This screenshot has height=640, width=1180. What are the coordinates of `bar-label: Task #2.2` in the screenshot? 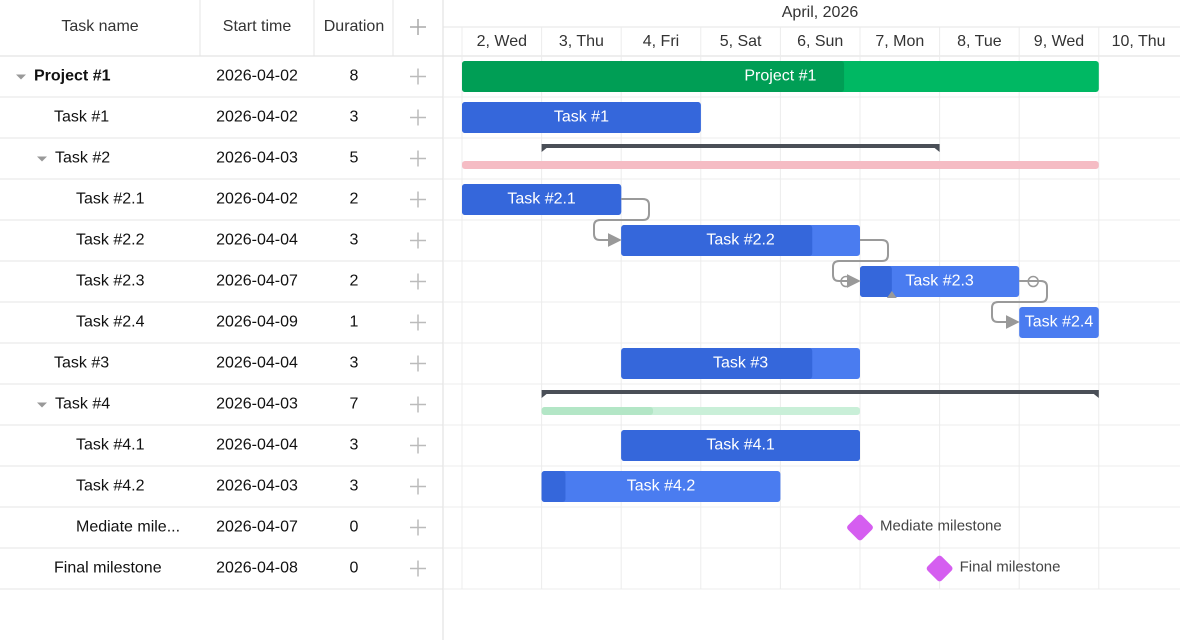 It's located at (740, 240).